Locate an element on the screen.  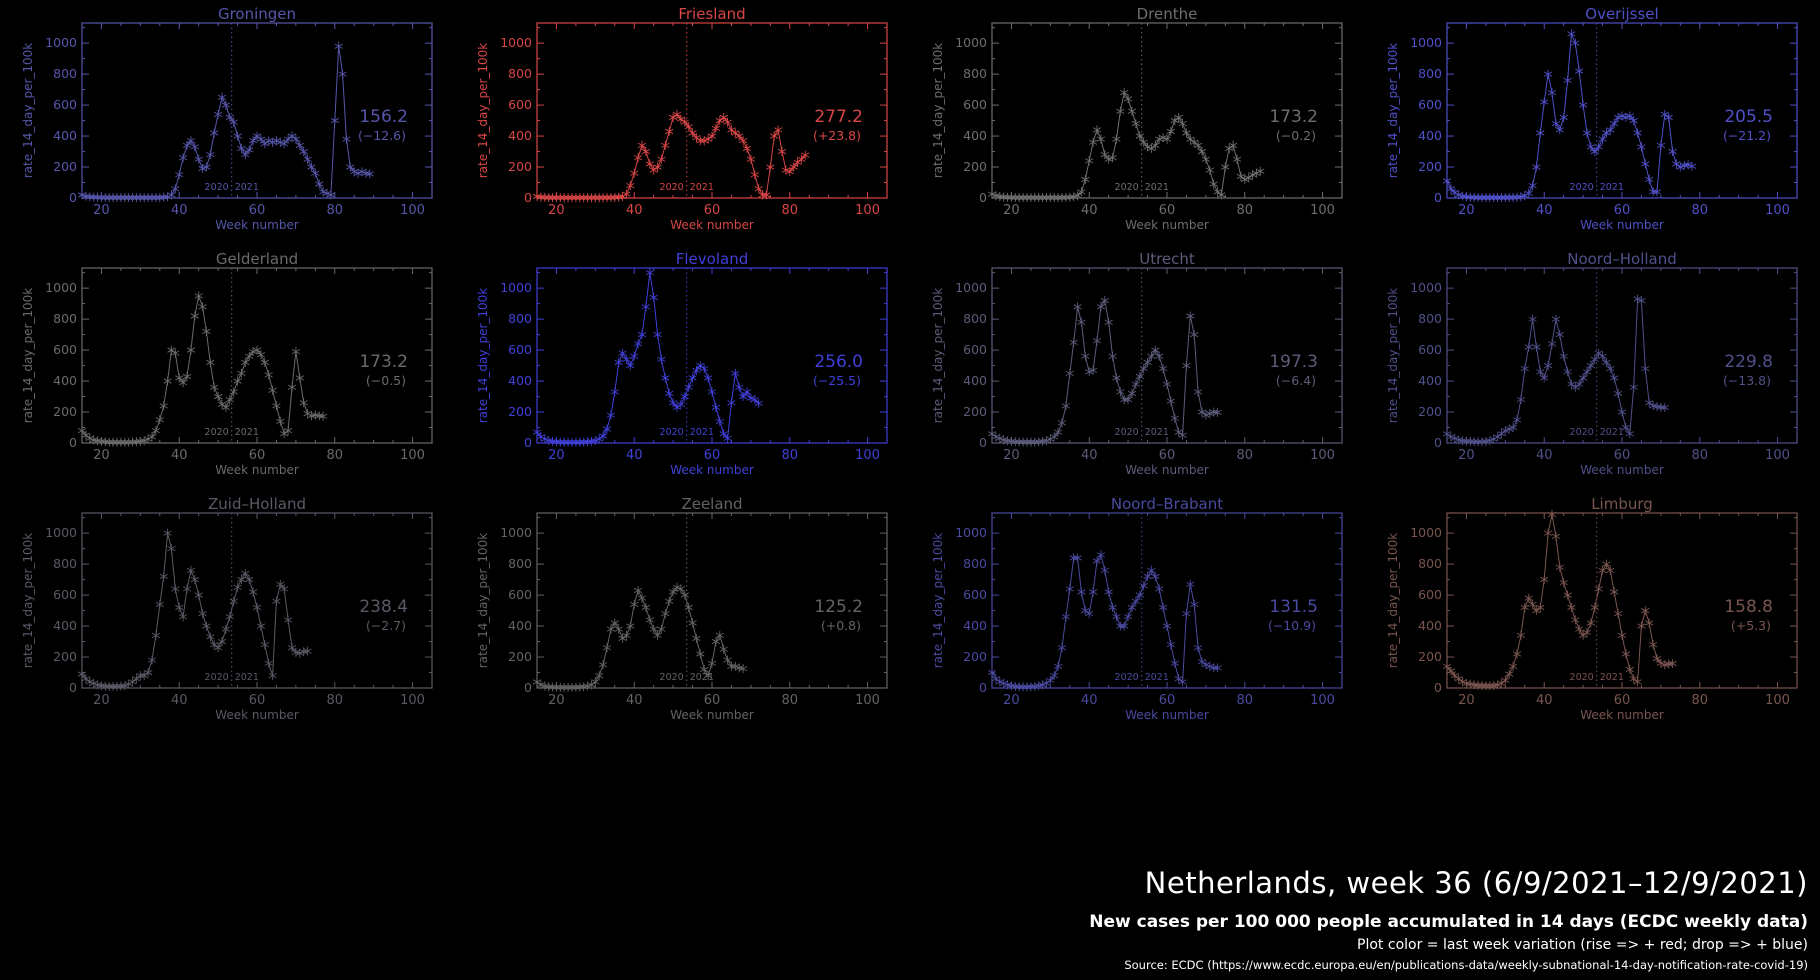
latest-value: 173.2 is located at coordinates (1293, 117).